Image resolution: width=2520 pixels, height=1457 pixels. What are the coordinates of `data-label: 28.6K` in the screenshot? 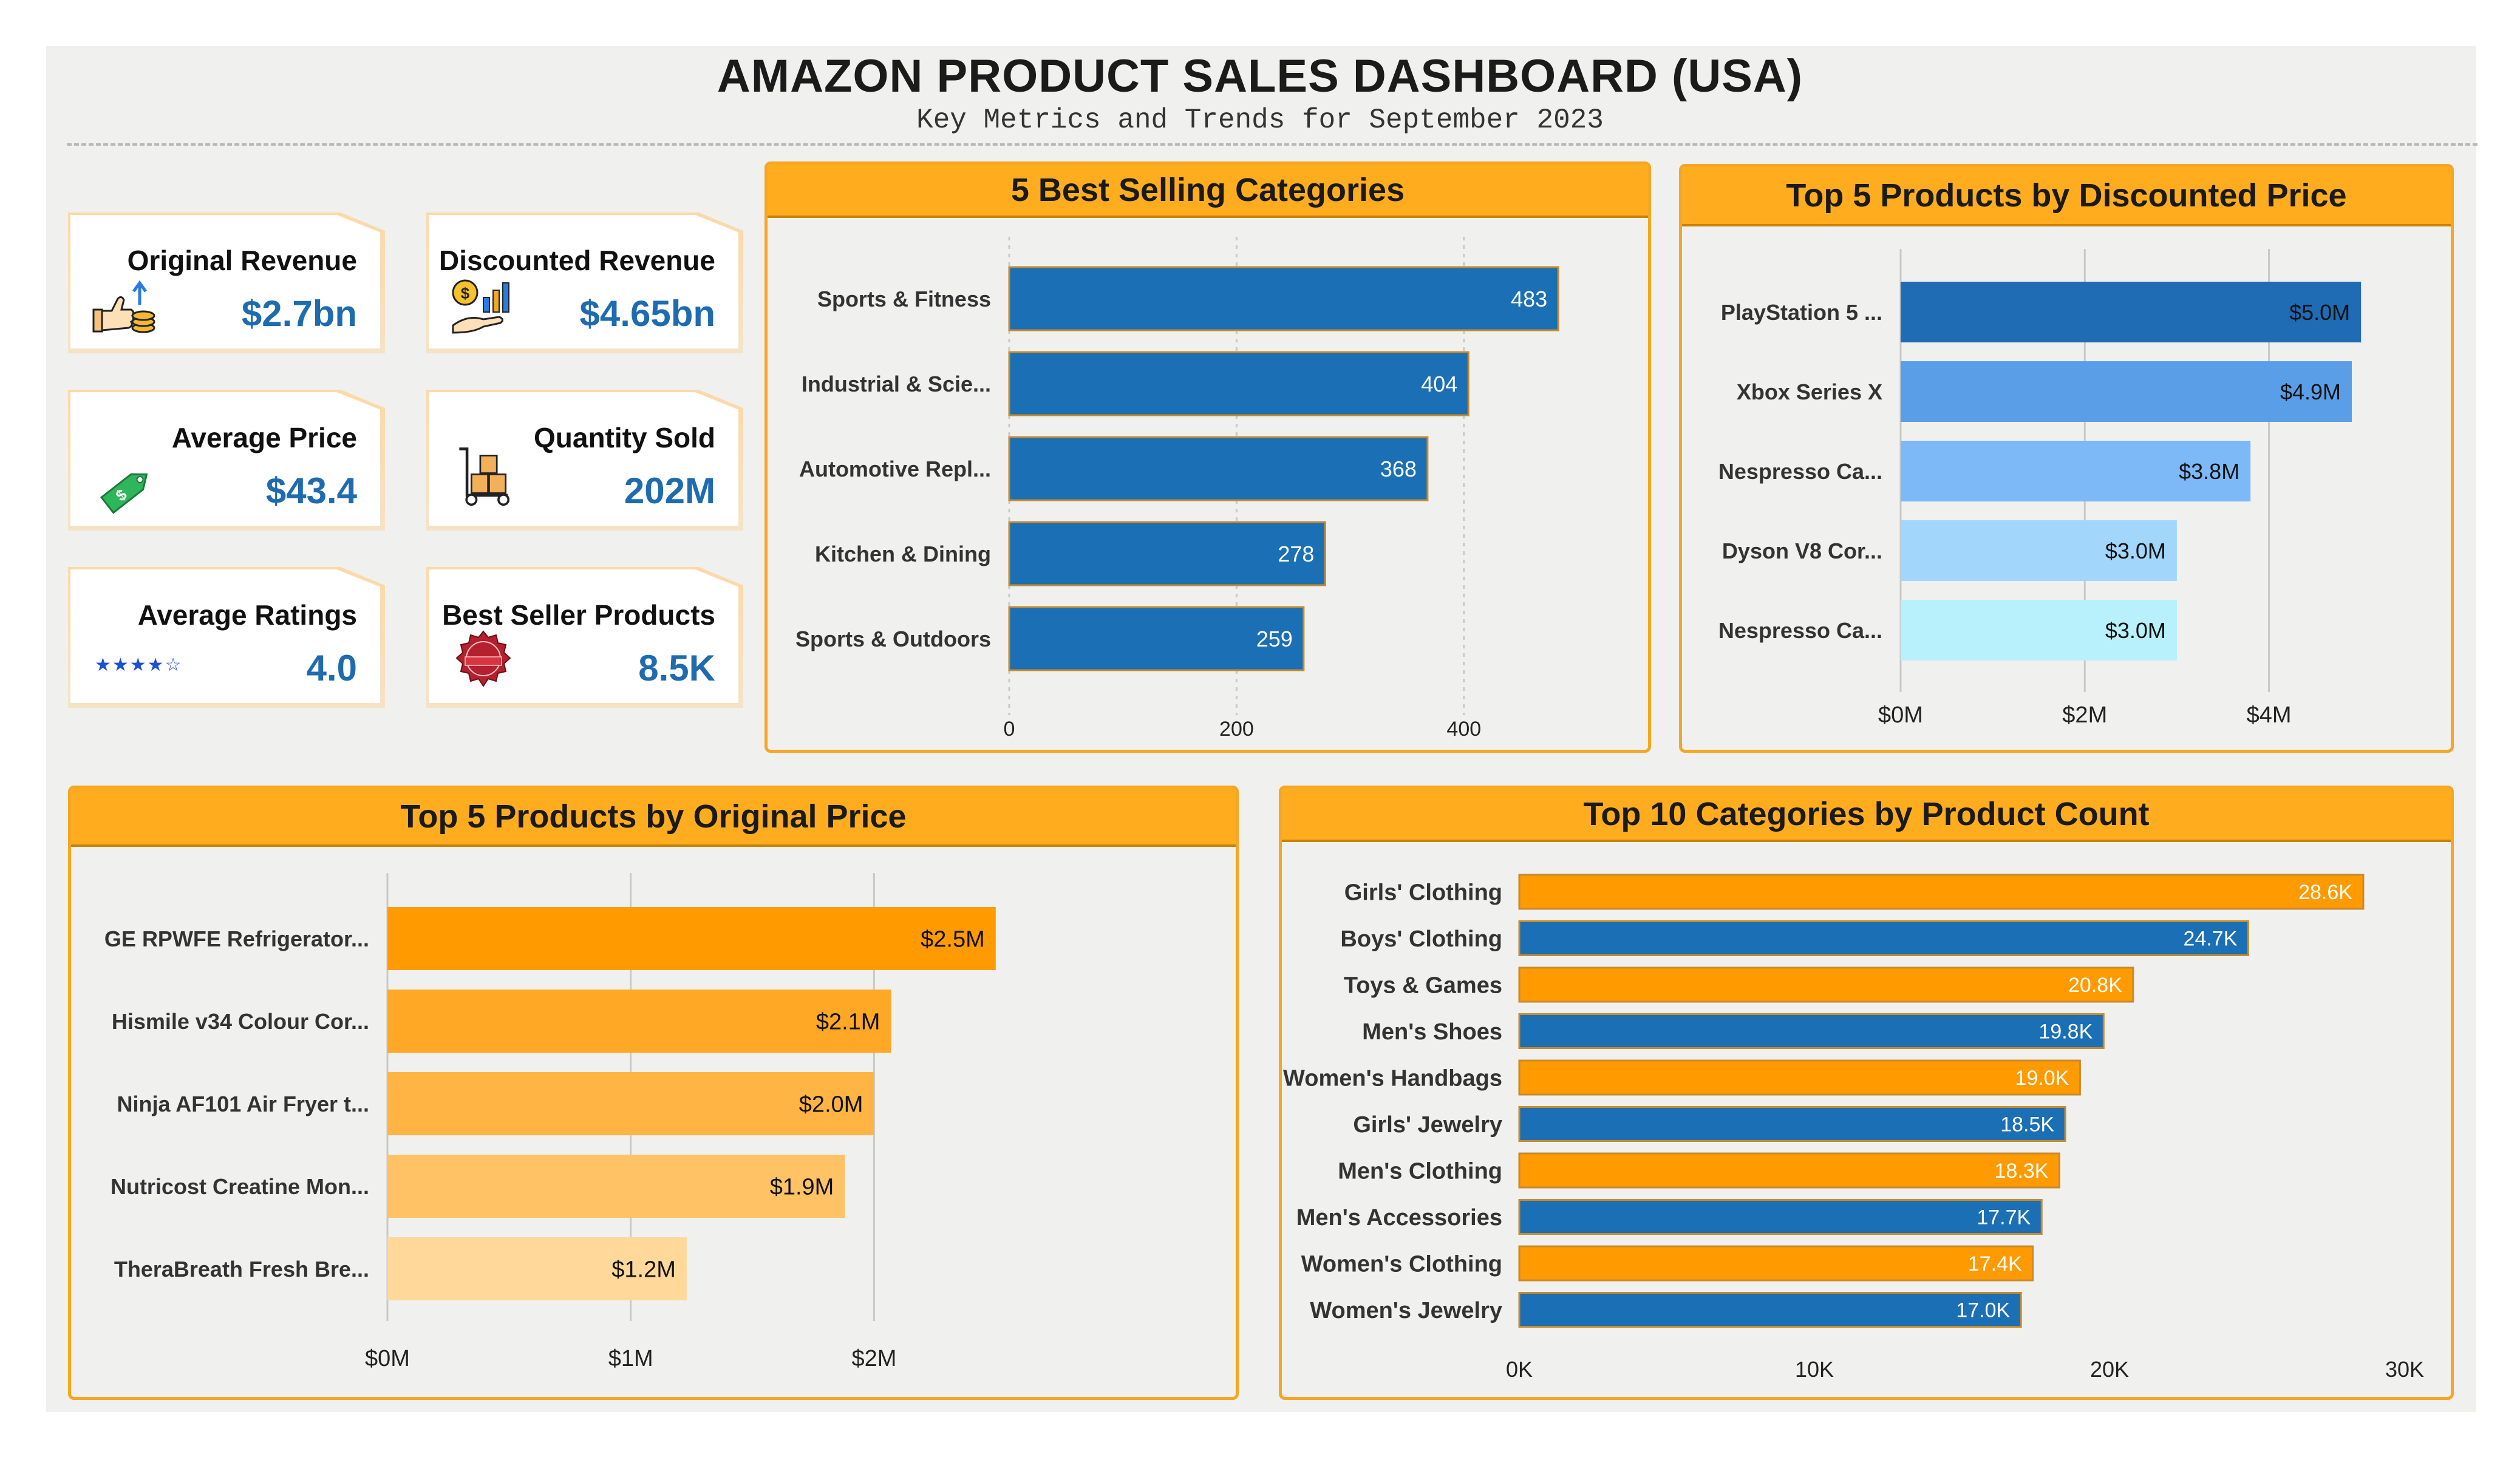 It's located at (2325, 892).